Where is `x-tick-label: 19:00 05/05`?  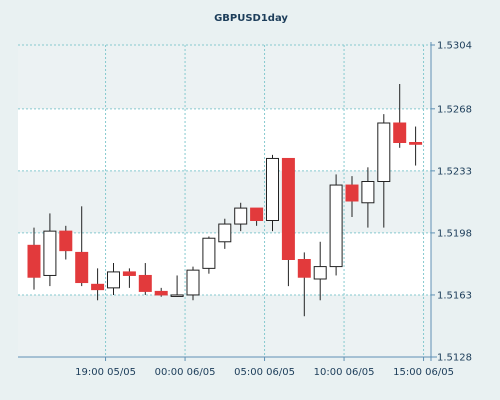
x-tick-label: 19:00 05/05 is located at coordinates (105, 372).